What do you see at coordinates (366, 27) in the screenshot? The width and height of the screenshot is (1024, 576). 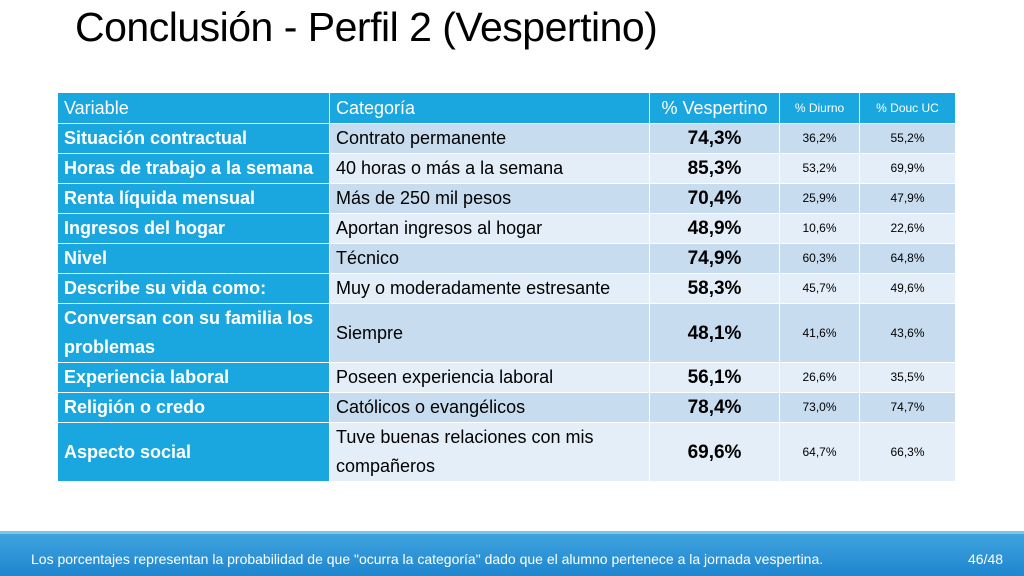 I see `page-title: Conclusión - Perfil 2 (Vespertino)` at bounding box center [366, 27].